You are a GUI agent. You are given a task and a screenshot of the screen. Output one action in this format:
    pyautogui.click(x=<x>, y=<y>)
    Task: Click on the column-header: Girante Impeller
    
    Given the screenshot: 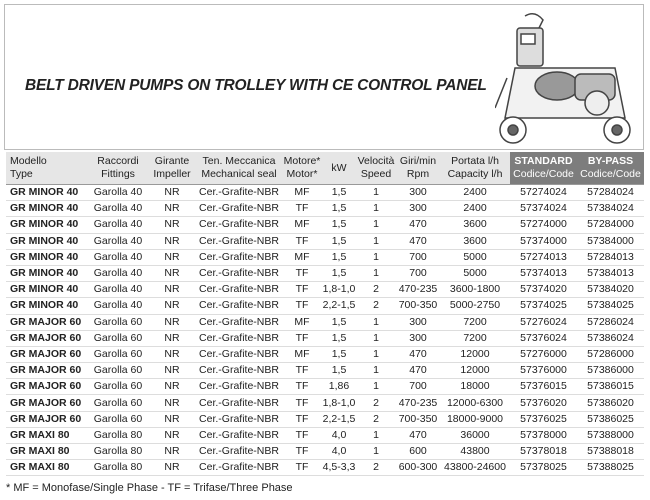 What is the action you would take?
    pyautogui.click(x=172, y=168)
    